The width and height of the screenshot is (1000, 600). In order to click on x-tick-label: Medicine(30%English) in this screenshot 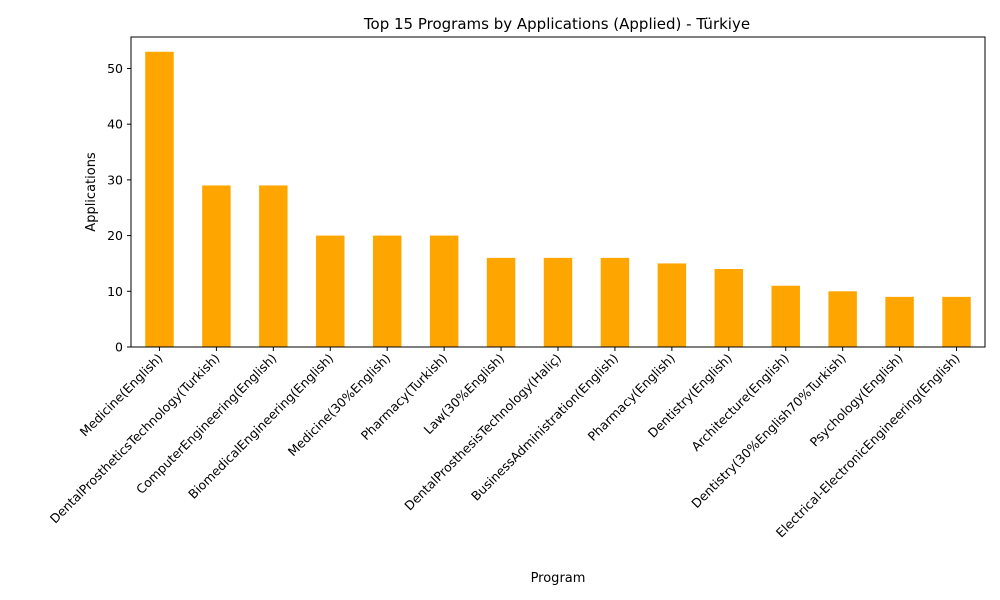, I will do `click(339, 405)`.